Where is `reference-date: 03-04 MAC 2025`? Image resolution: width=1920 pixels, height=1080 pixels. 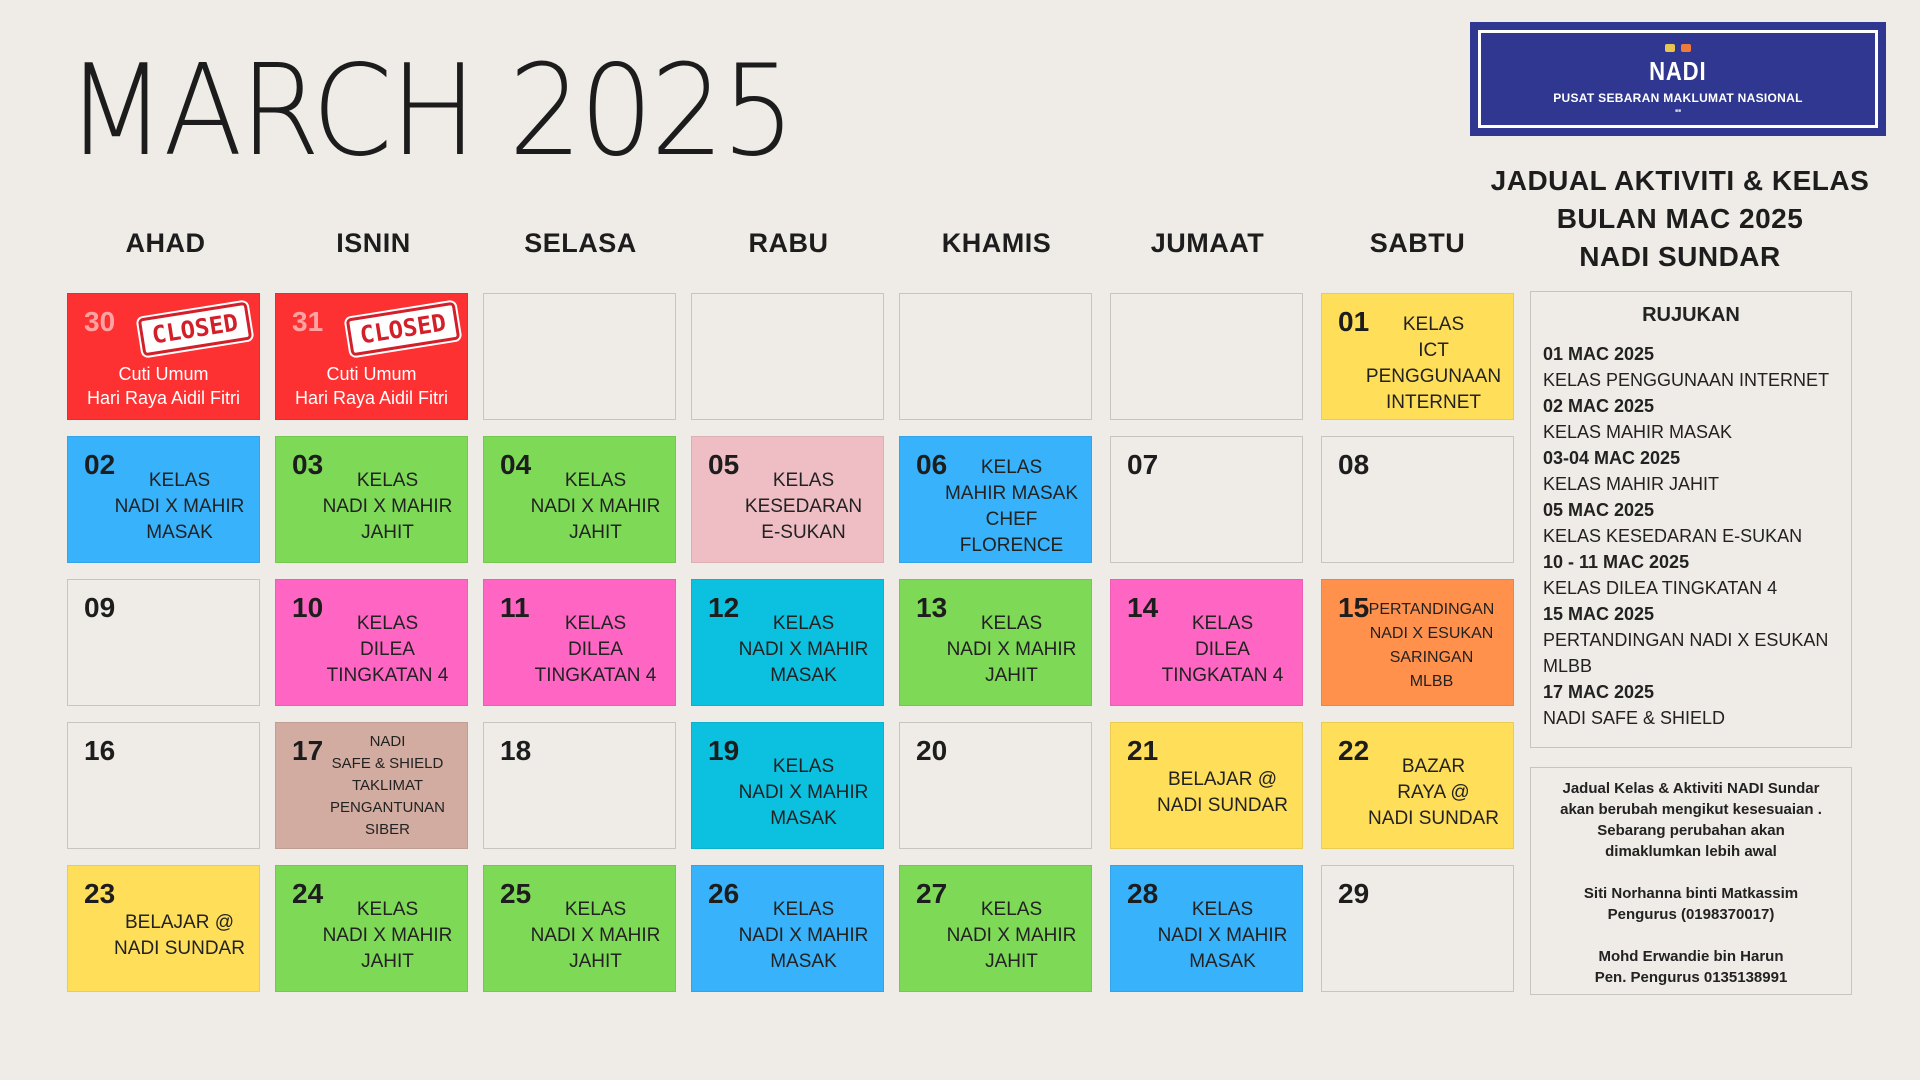 reference-date: 03-04 MAC 2025 is located at coordinates (1612, 458).